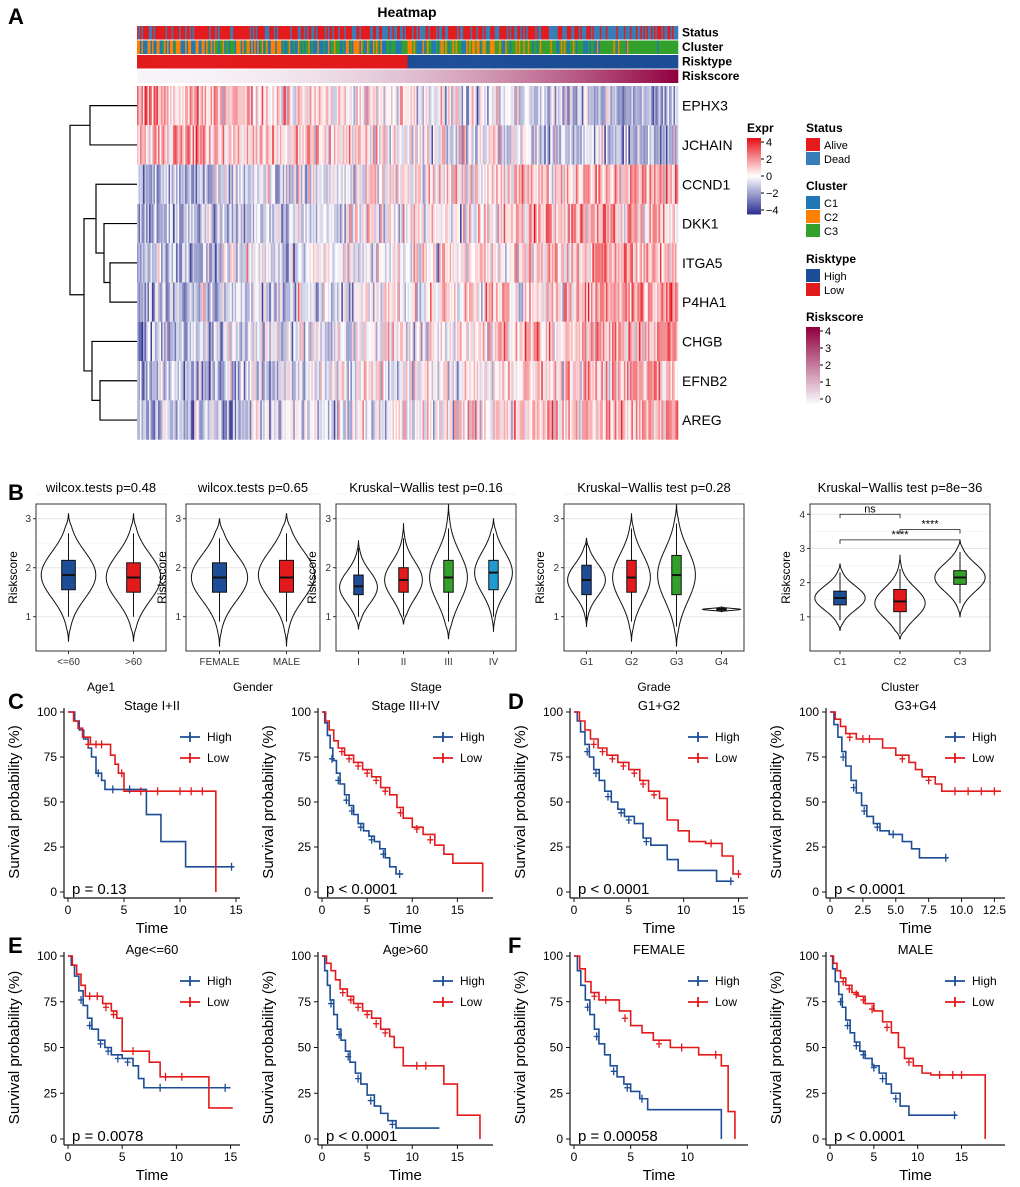 This screenshot has width=1020, height=1187. Describe the element at coordinates (113, 125) in the screenshot. I see `dendrogram-branch` at that location.